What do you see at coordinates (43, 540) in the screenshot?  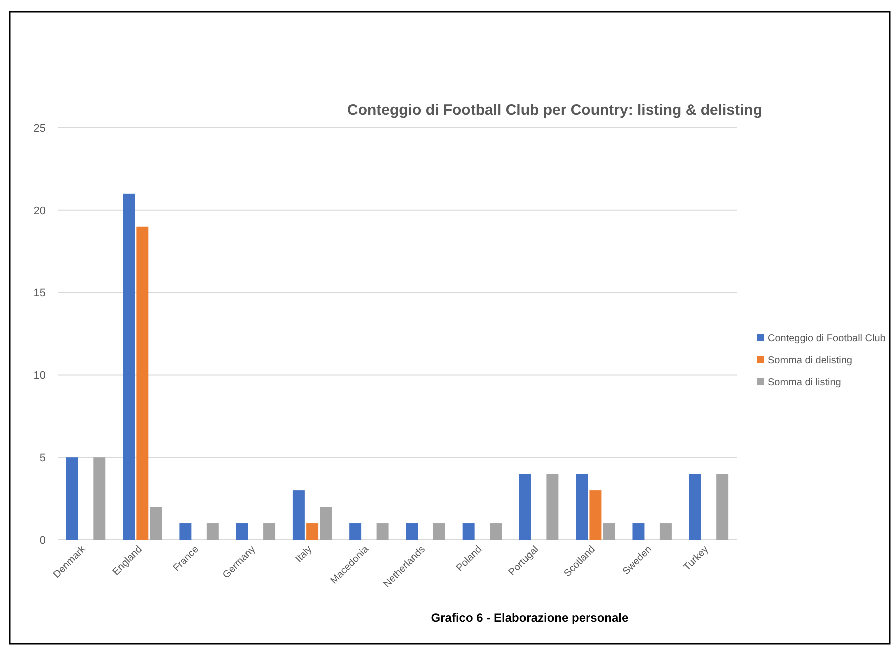 I see `y-tick-label: 0` at bounding box center [43, 540].